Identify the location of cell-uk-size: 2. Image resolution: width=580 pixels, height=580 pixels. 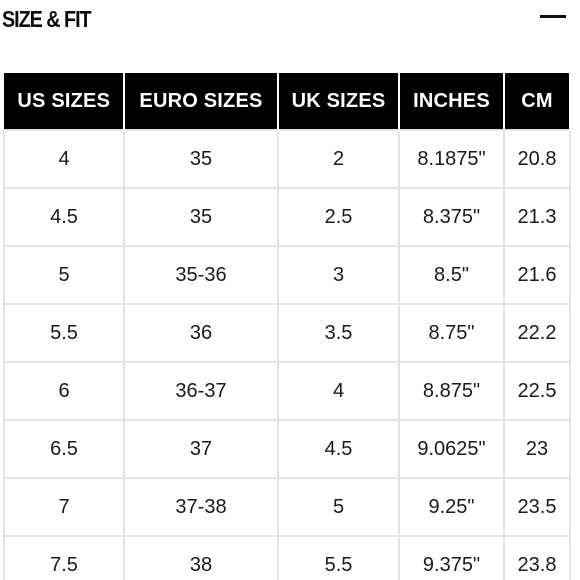
(338, 159).